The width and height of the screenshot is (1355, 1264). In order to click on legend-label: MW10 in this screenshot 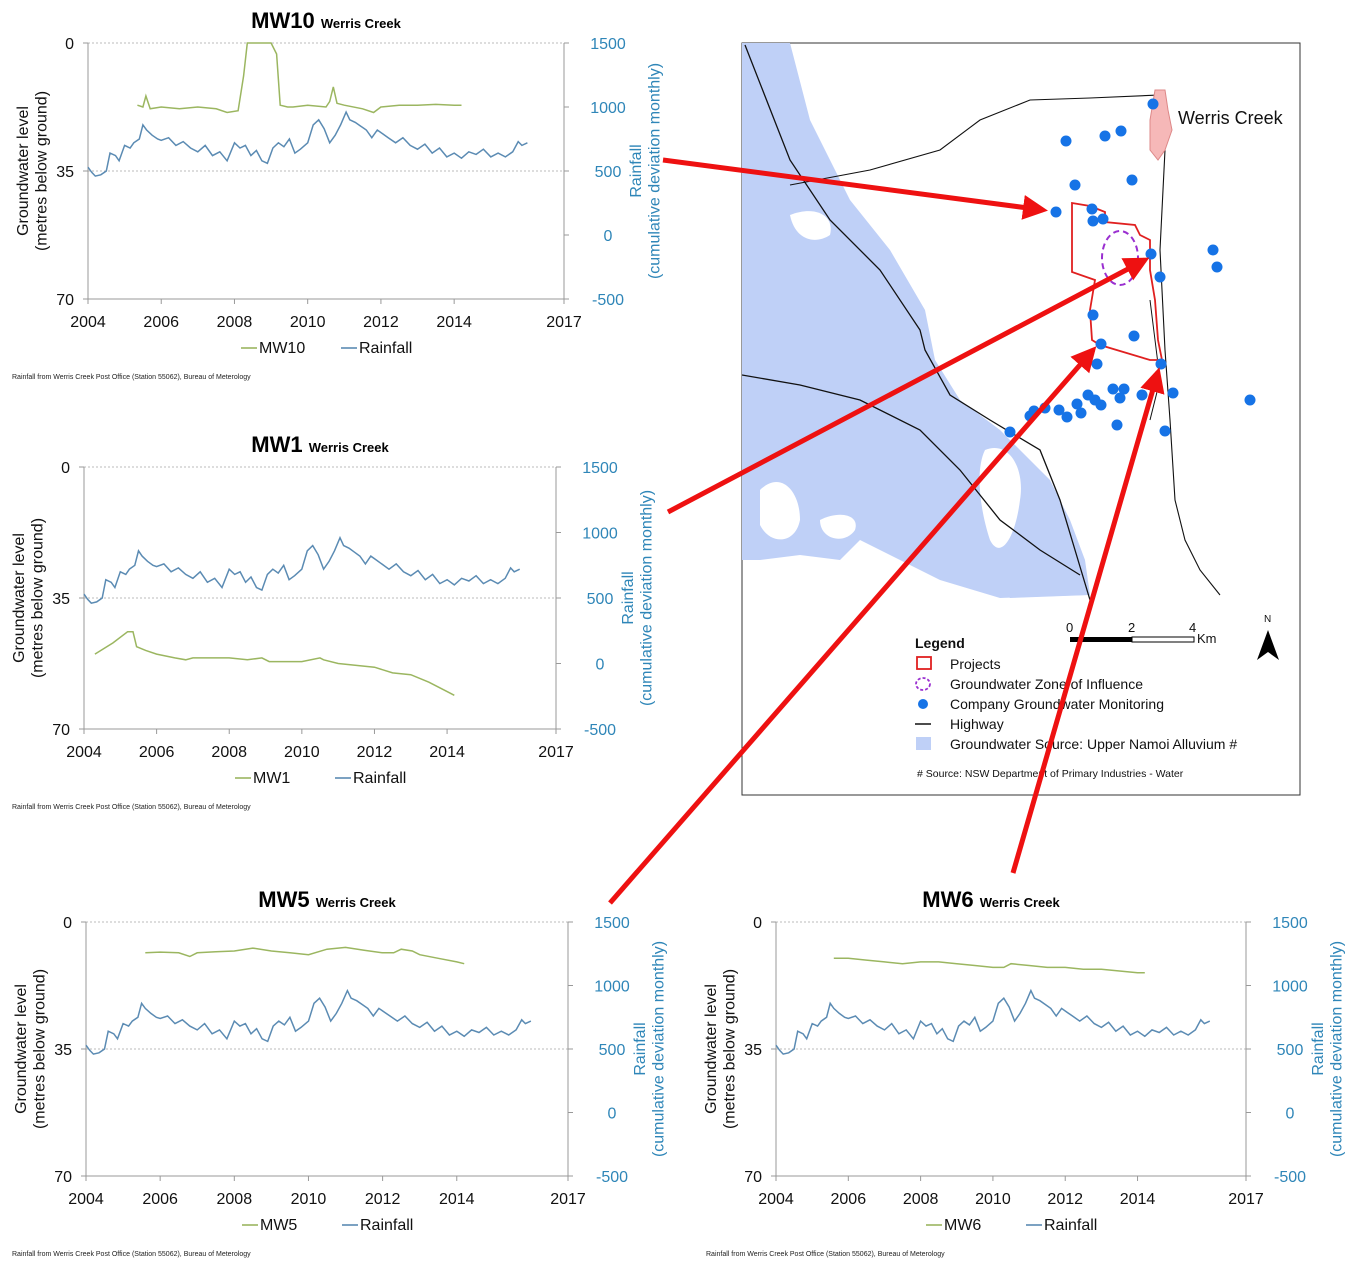, I will do `click(282, 348)`.